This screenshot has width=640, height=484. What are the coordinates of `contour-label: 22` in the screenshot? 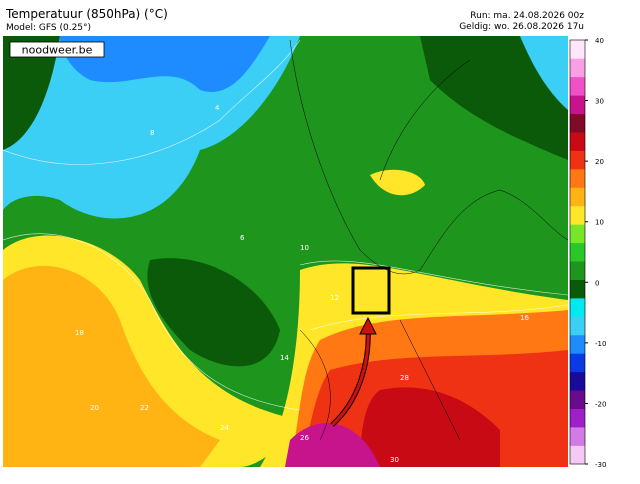 It's located at (144, 408).